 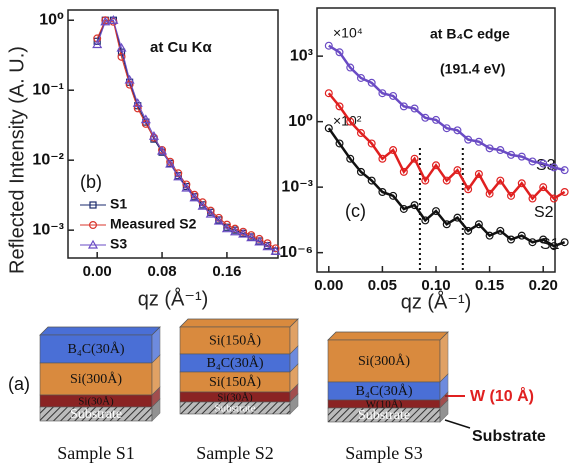 I want to click on y-tick-label: 10³, so click(x=301, y=55).